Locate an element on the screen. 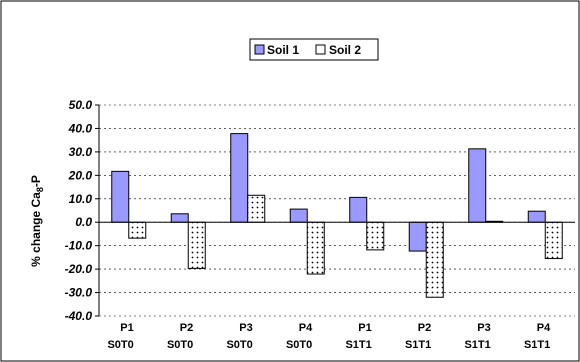 Image resolution: width=580 pixels, height=362 pixels. y-tick-label: 40.0 is located at coordinates (80, 128).